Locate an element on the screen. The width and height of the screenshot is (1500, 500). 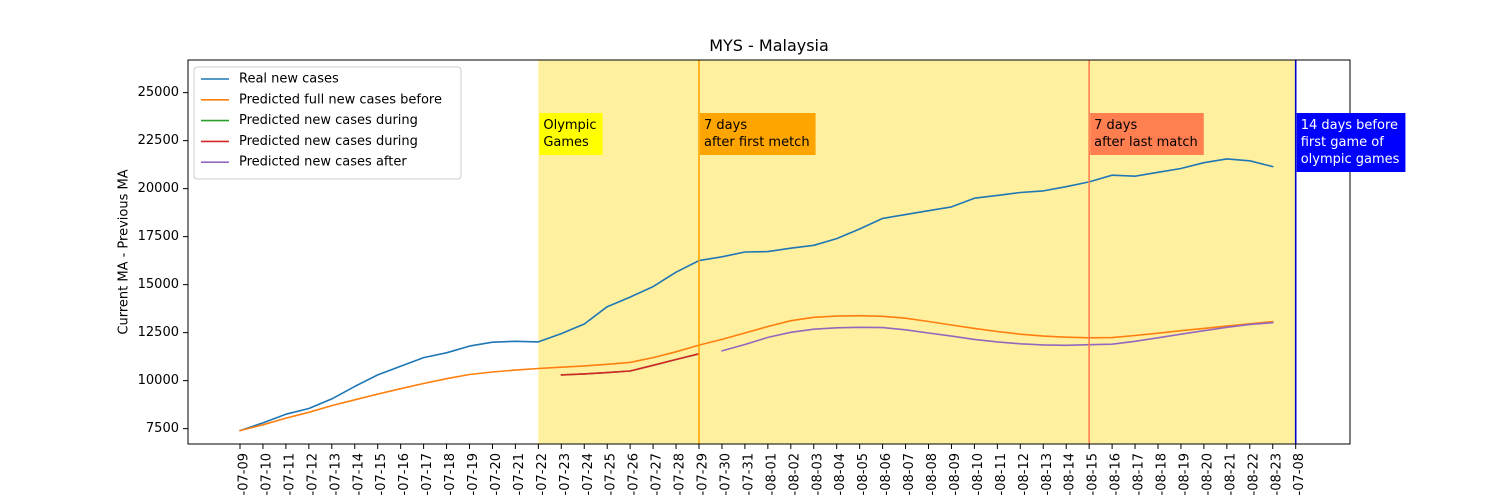
legend-label: Predicted new cases after is located at coordinates (323, 162).